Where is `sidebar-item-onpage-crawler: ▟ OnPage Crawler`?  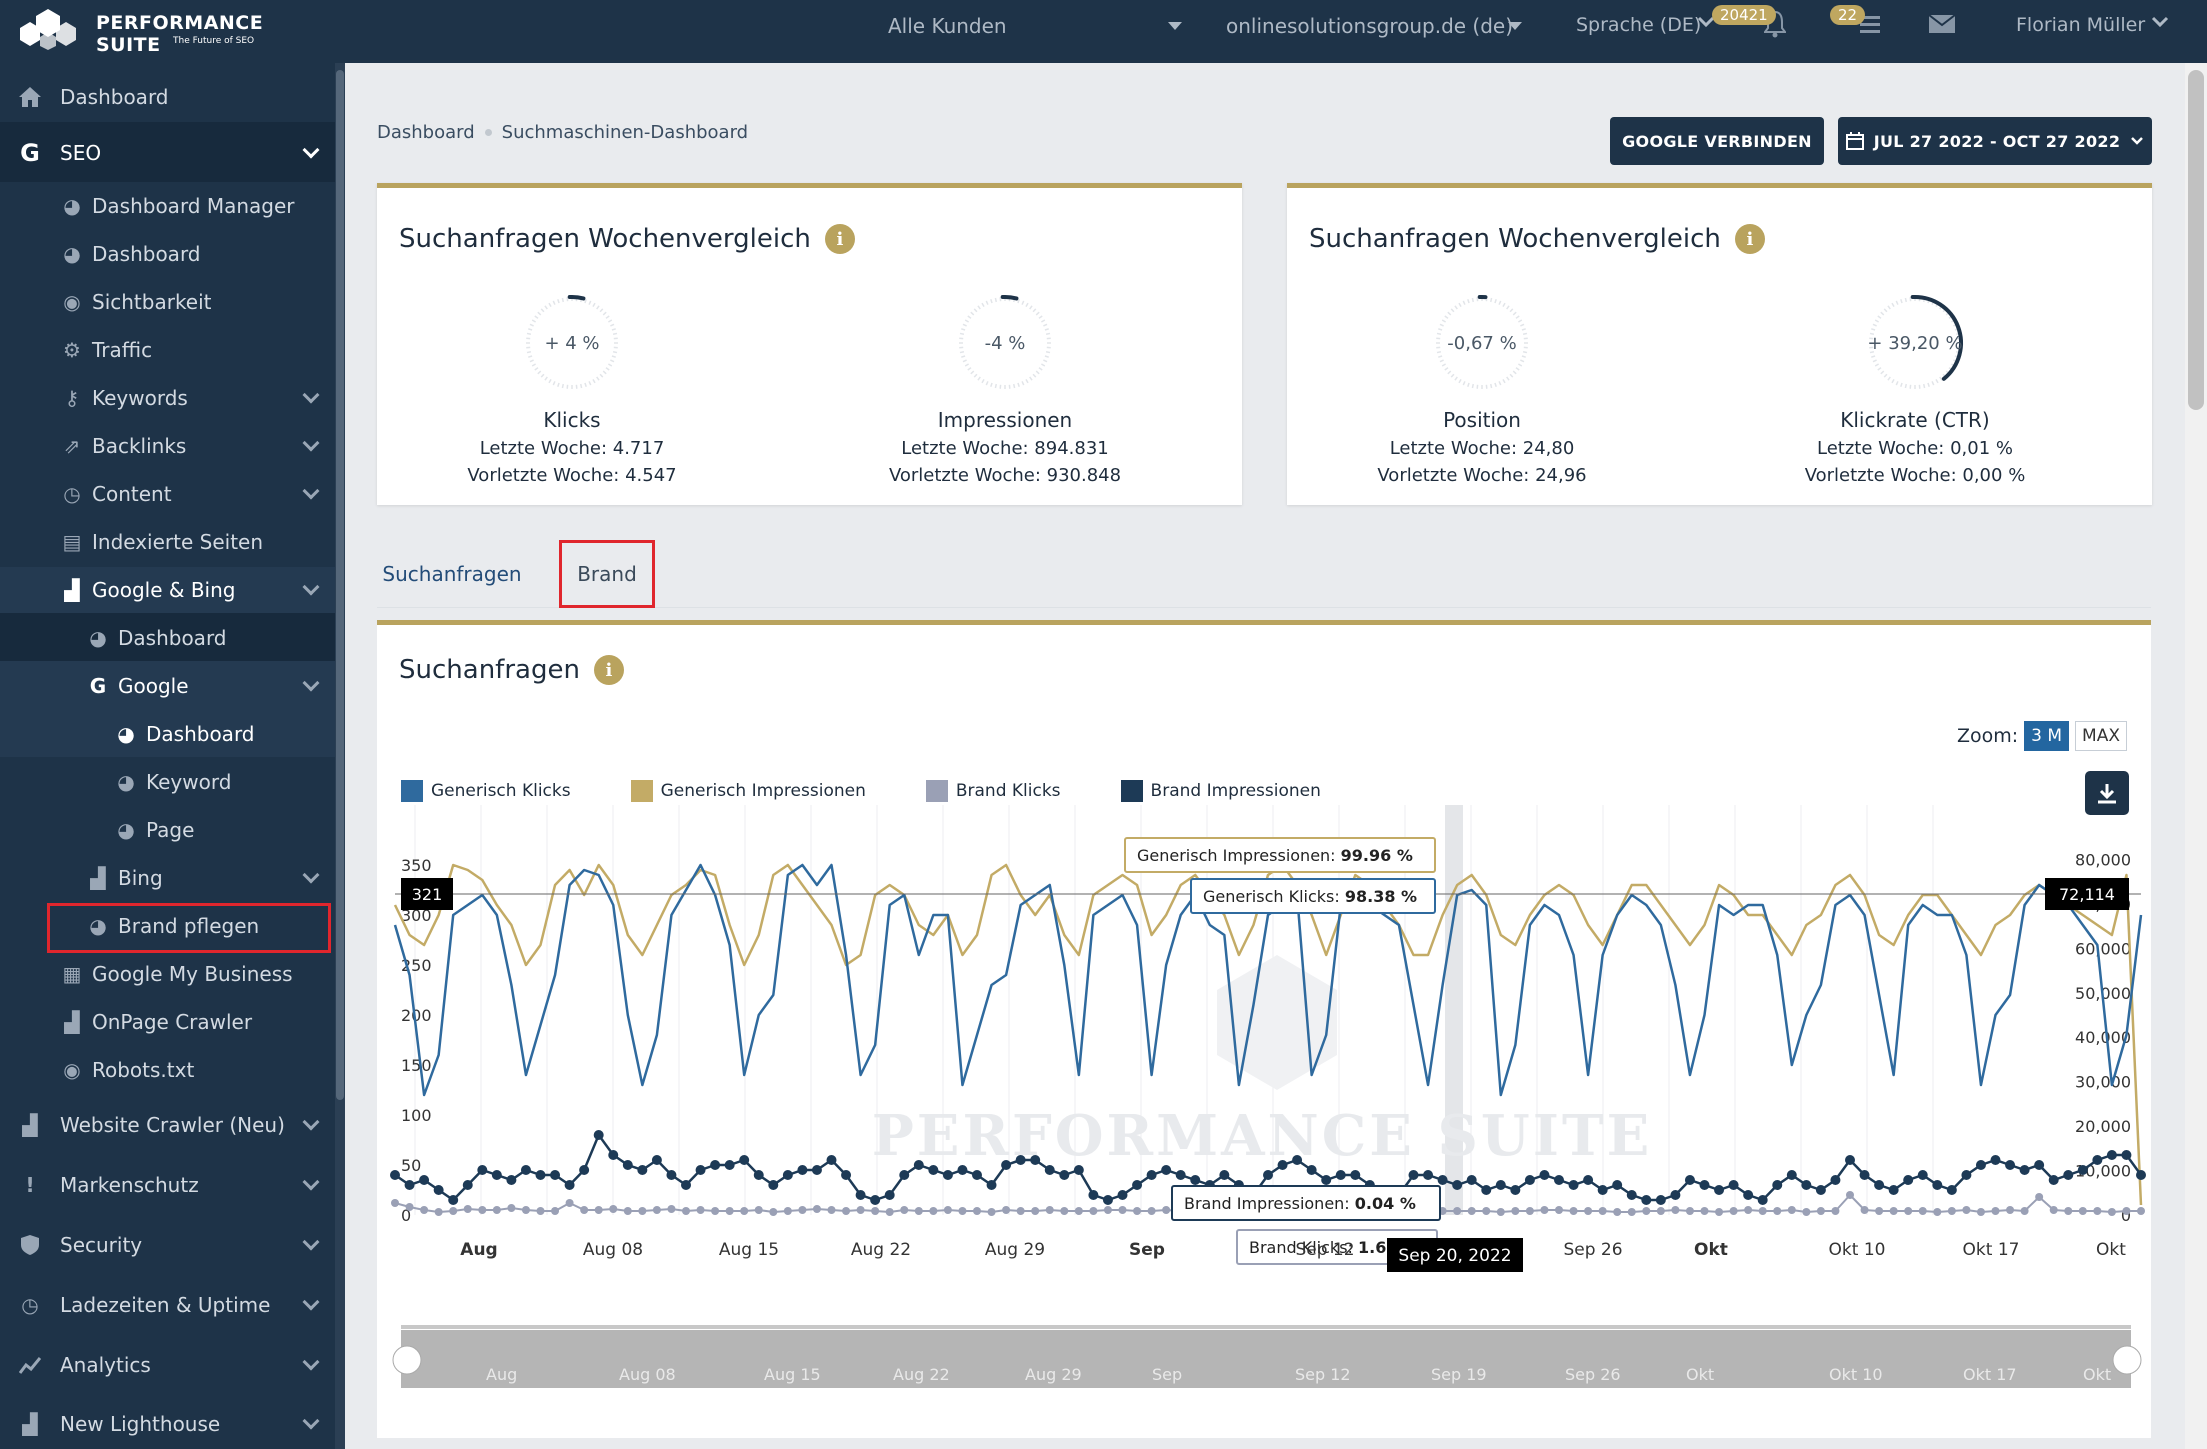 sidebar-item-onpage-crawler: ▟ OnPage Crawler is located at coordinates (167, 1022).